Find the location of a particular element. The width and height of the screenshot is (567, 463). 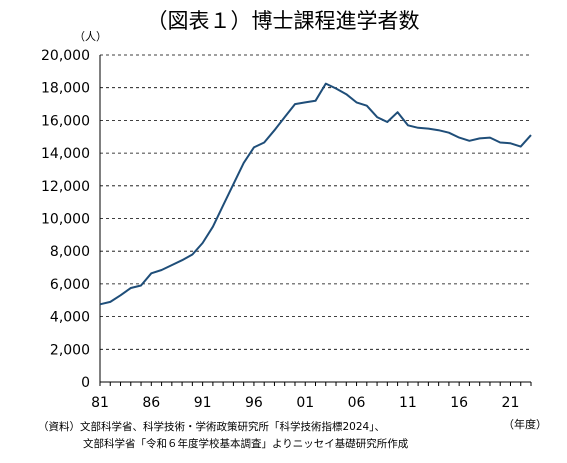

x-tick-label: 91 is located at coordinates (203, 403).